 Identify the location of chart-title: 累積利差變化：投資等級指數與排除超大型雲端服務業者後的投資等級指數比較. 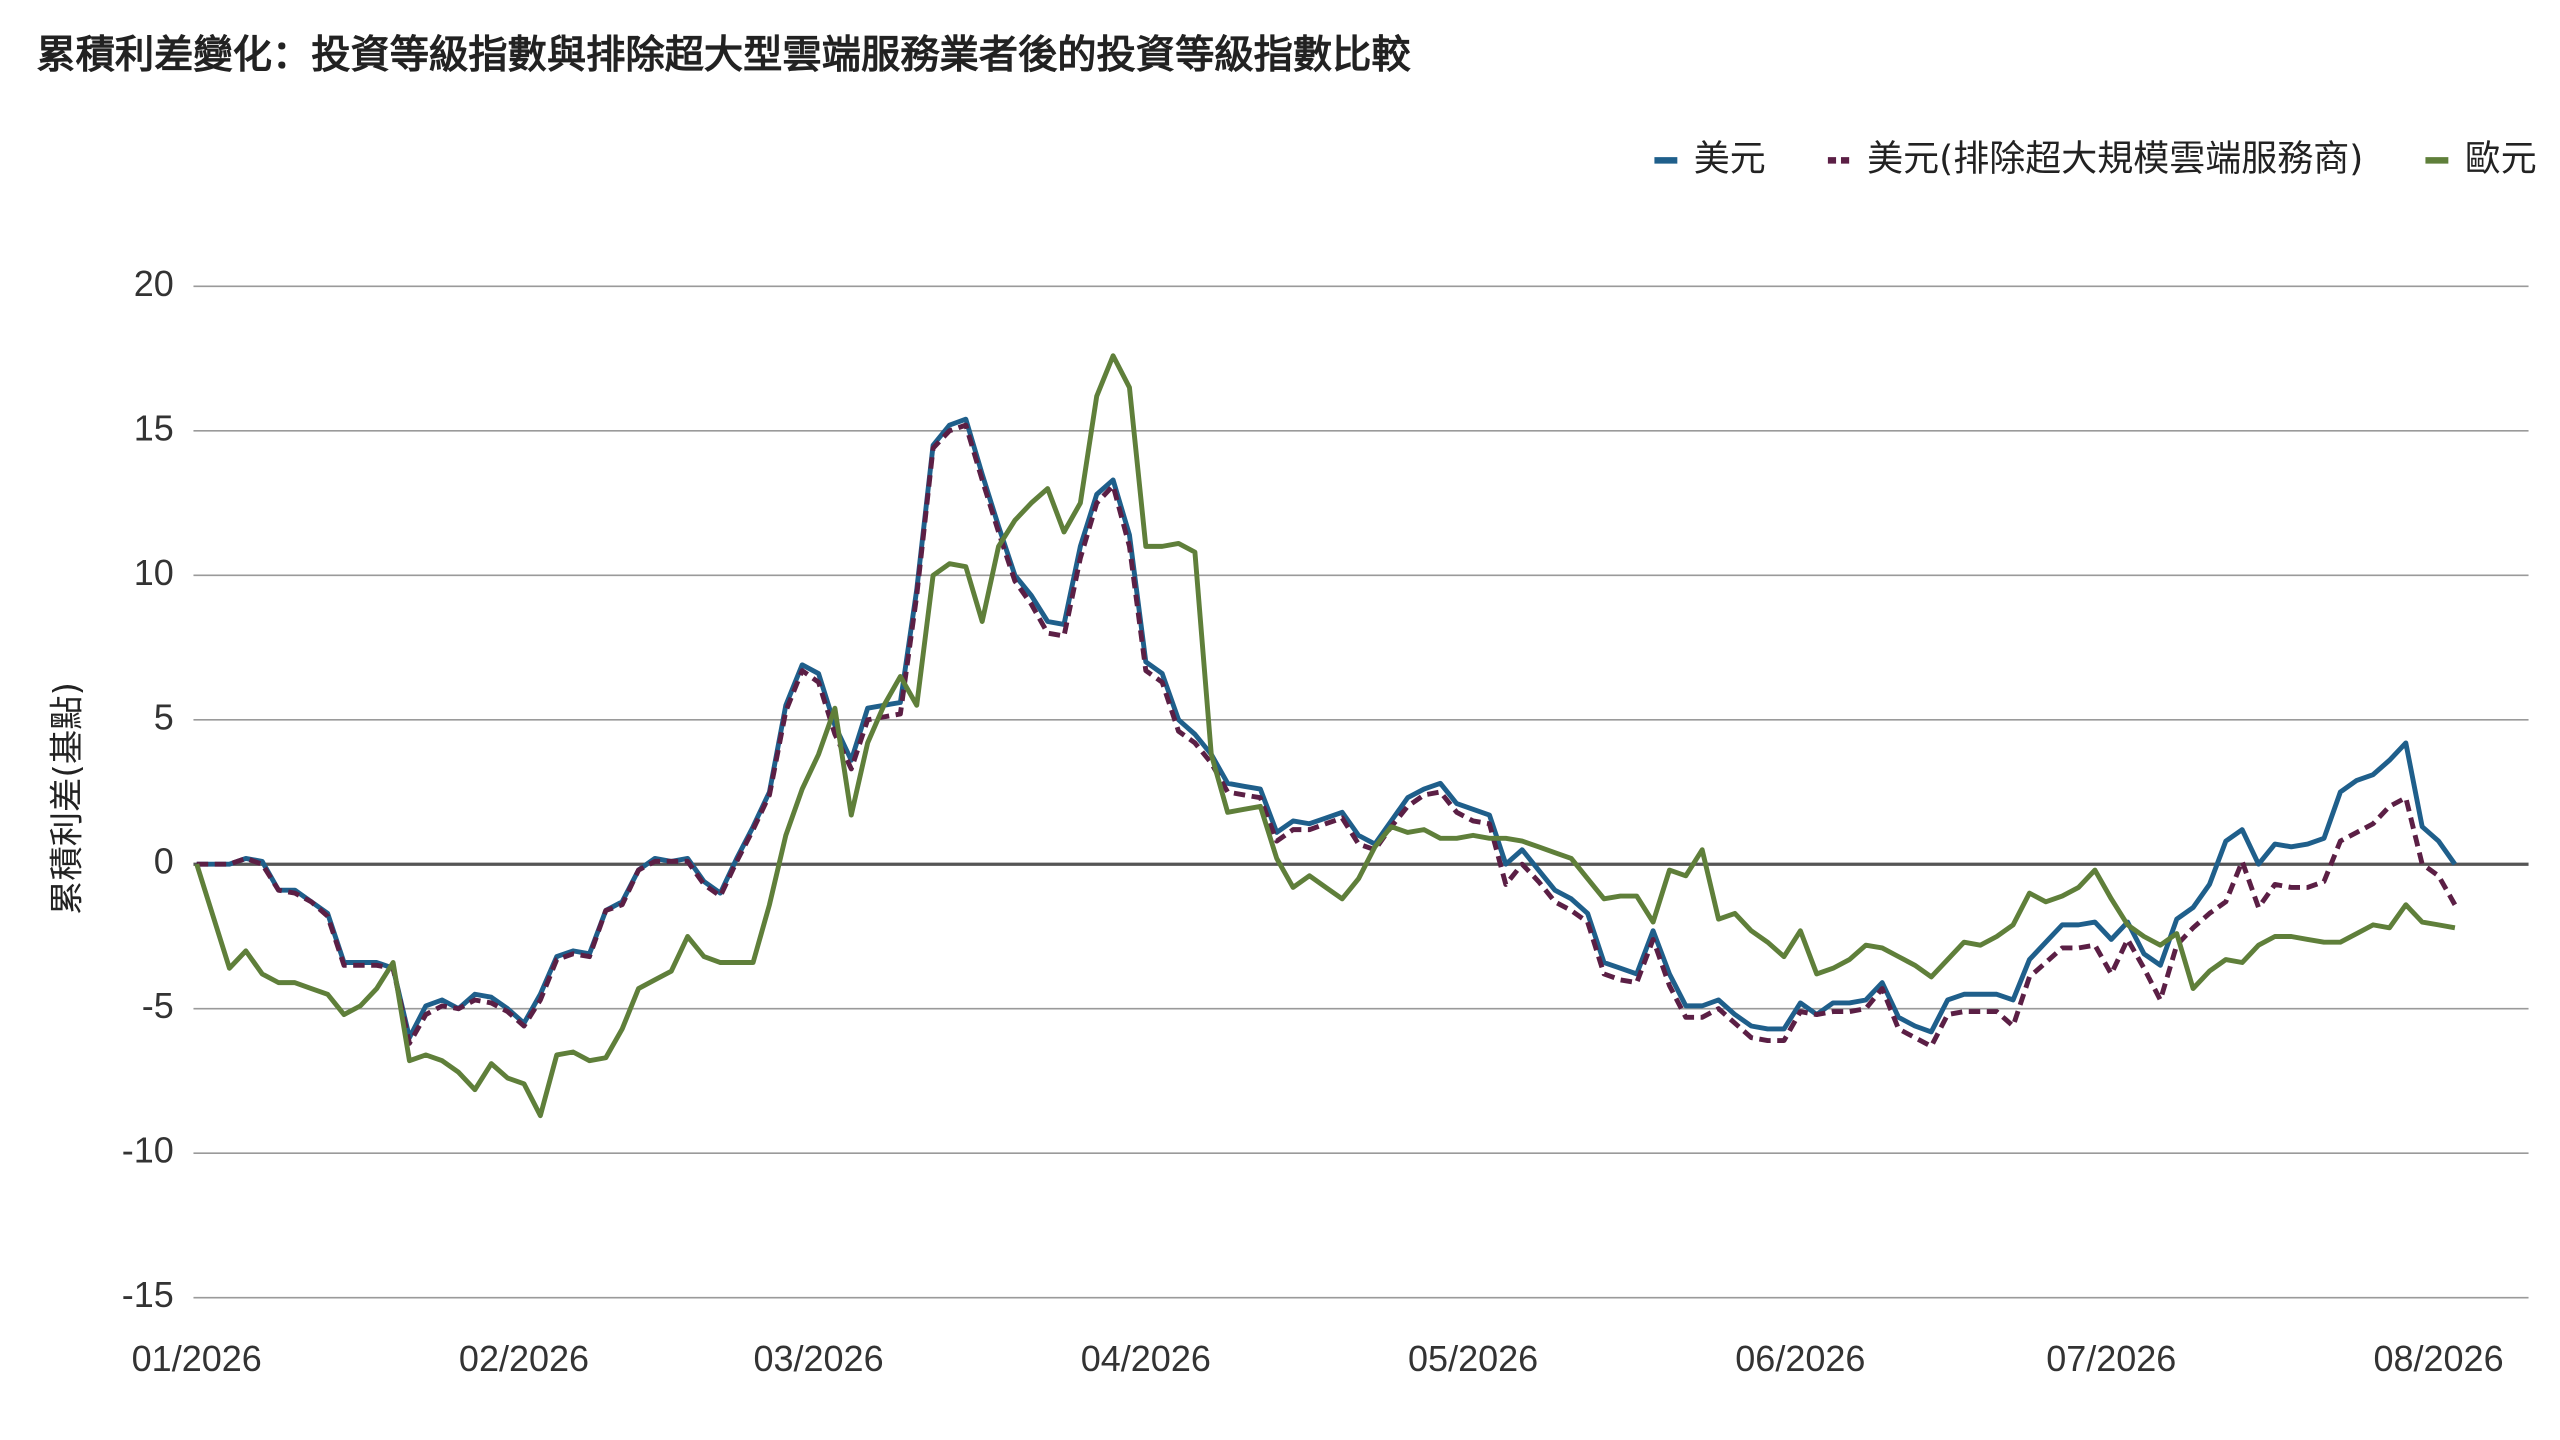
(723, 55).